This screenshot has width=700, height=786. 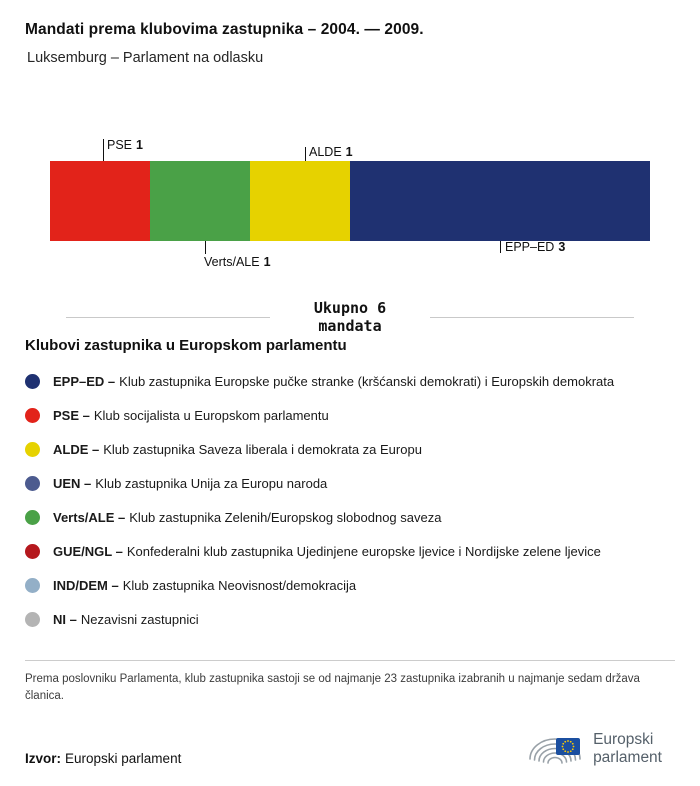 What do you see at coordinates (300, 201) in the screenshot?
I see `bar-segment-alde` at bounding box center [300, 201].